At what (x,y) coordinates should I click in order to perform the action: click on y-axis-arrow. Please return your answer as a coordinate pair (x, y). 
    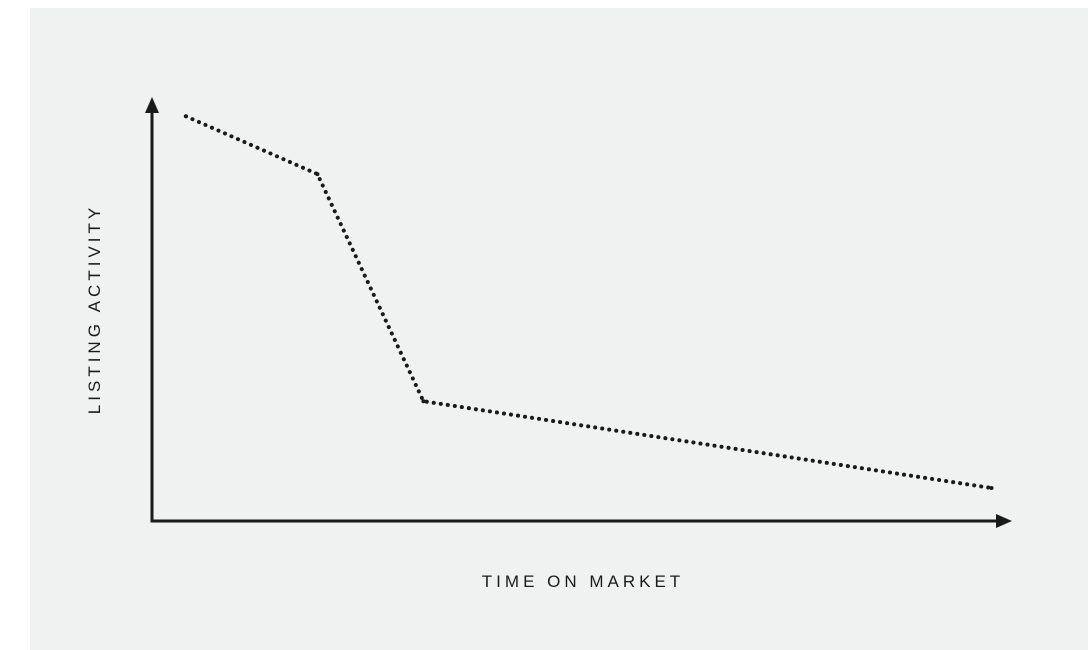
    Looking at the image, I should click on (152, 105).